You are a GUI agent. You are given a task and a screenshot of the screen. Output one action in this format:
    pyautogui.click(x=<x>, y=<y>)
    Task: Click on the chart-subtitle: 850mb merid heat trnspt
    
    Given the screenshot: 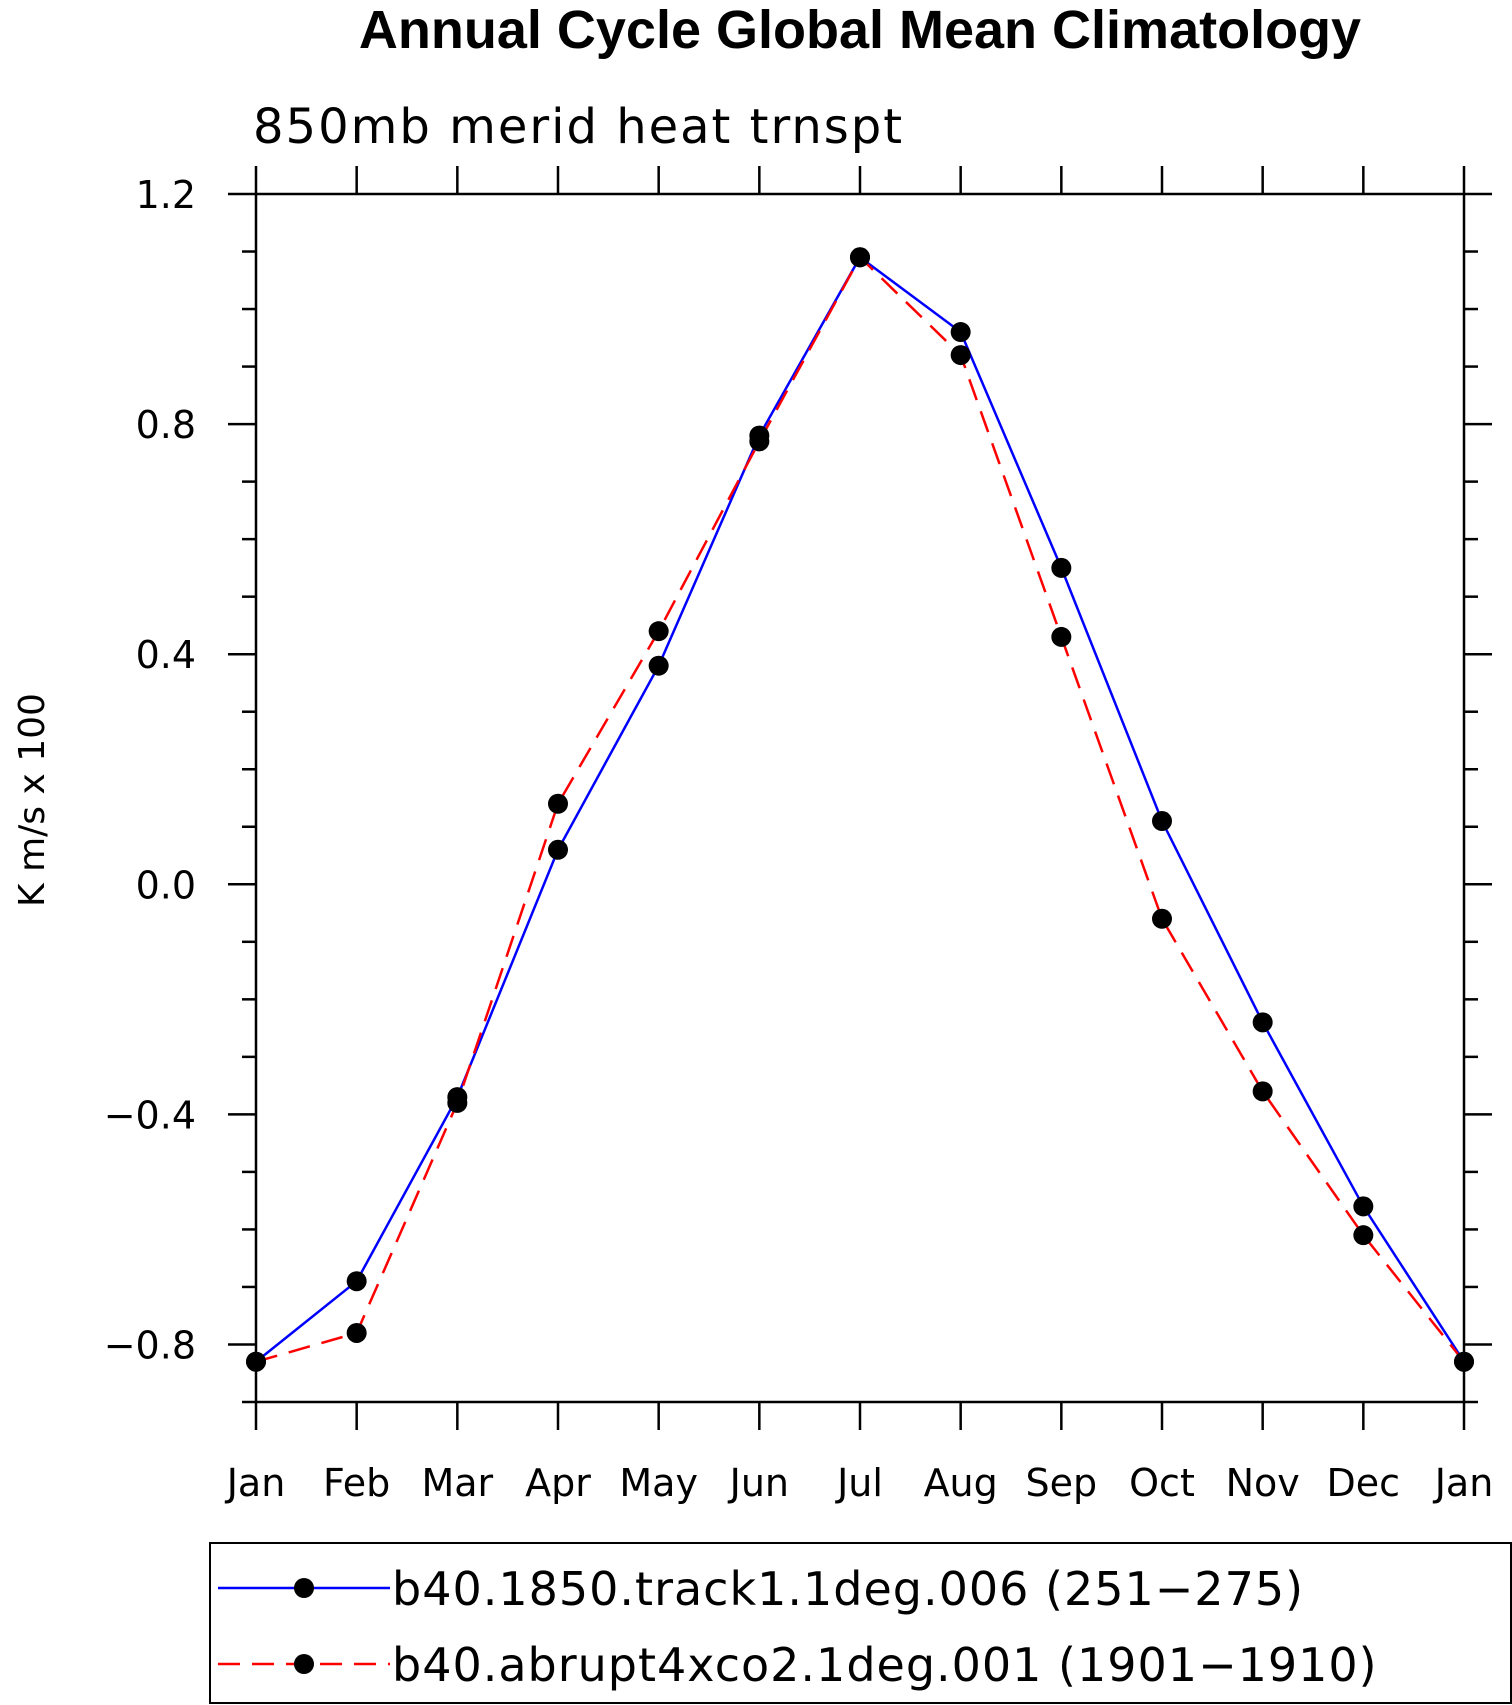 What is the action you would take?
    pyautogui.click(x=578, y=127)
    